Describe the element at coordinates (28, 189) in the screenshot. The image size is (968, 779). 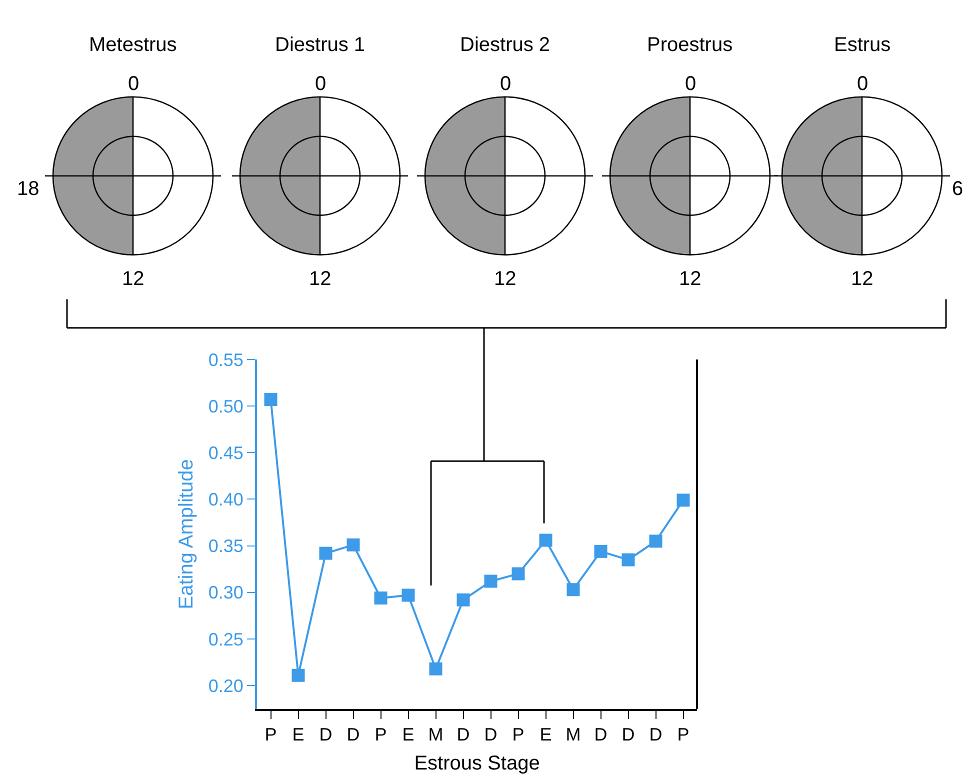
I see `category-label: 18` at that location.